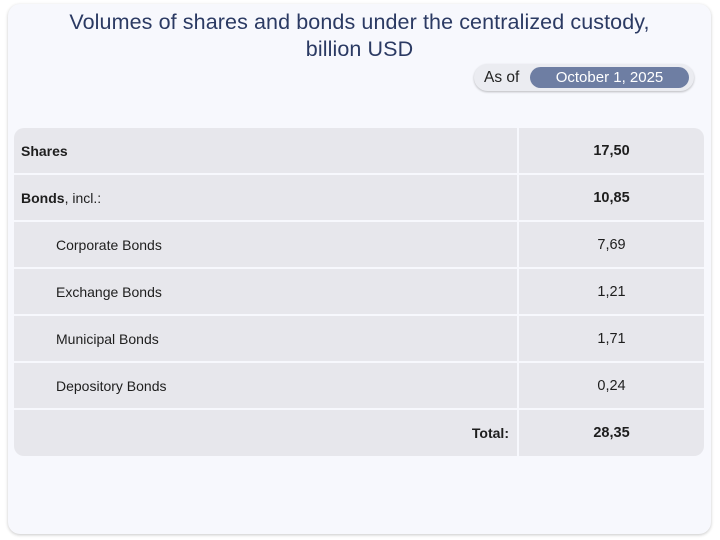 The height and width of the screenshot is (540, 720). What do you see at coordinates (611, 433) in the screenshot?
I see `total-value: 28,35` at bounding box center [611, 433].